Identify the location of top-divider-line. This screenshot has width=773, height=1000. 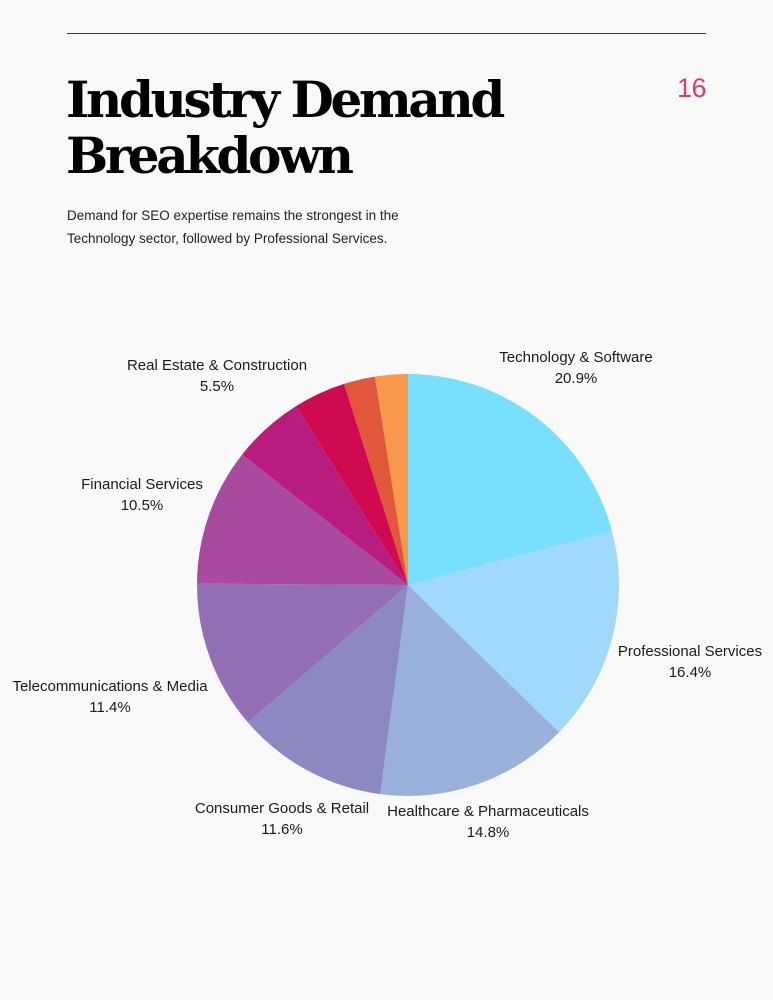
(386, 33).